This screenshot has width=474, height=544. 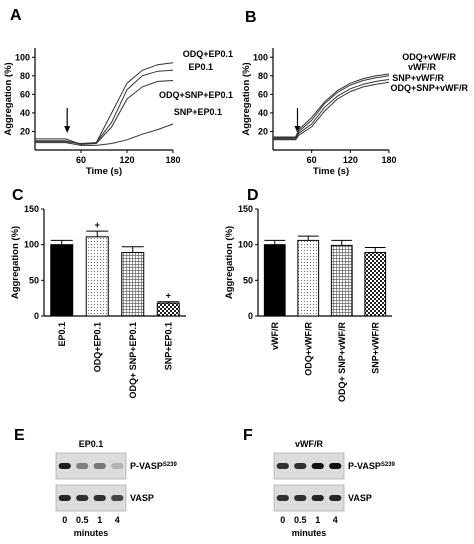 What do you see at coordinates (16, 15) in the screenshot?
I see `panel-label-a: A` at bounding box center [16, 15].